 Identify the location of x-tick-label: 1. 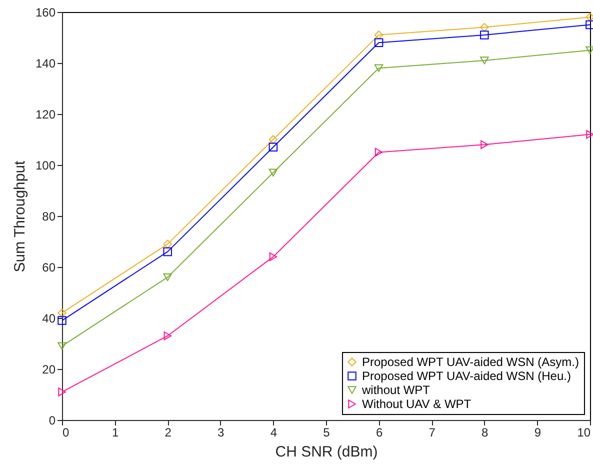
(115, 433).